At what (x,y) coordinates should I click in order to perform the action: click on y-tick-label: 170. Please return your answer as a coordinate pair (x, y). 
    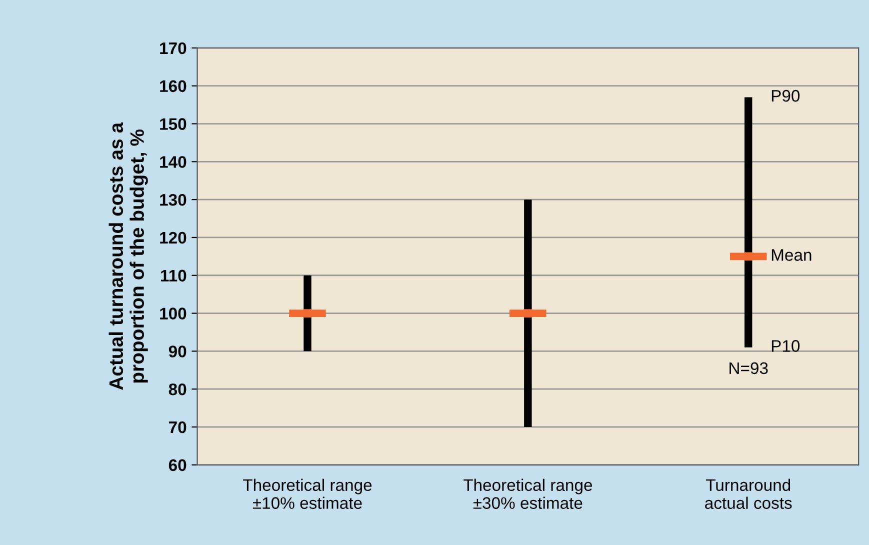
    Looking at the image, I should click on (173, 48).